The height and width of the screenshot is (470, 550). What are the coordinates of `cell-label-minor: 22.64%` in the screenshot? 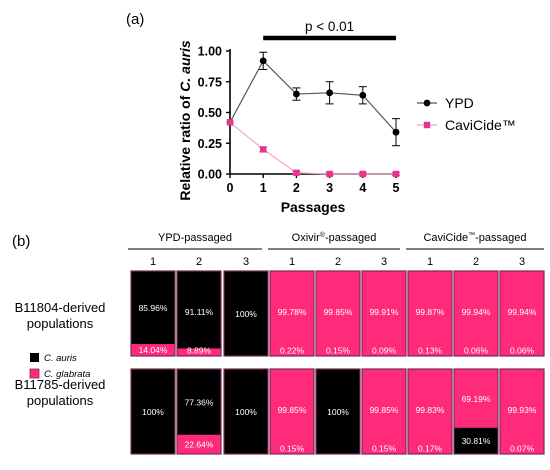 It's located at (199, 444).